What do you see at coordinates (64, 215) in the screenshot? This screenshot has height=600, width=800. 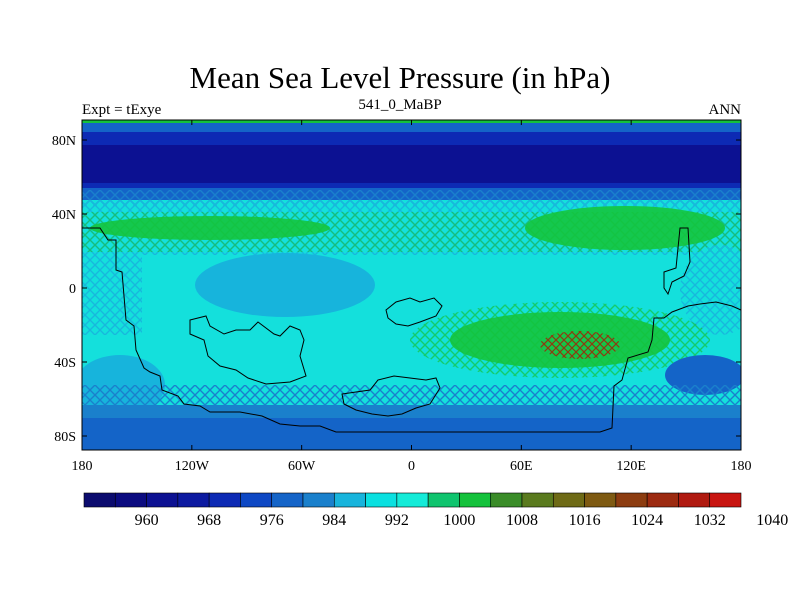 I see `lat-tick-label: 40N` at bounding box center [64, 215].